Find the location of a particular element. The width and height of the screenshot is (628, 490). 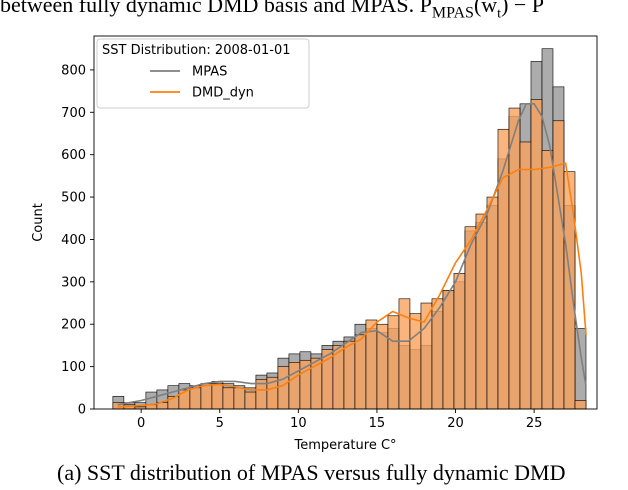

y-tick-label: 300 is located at coordinates (73, 282).